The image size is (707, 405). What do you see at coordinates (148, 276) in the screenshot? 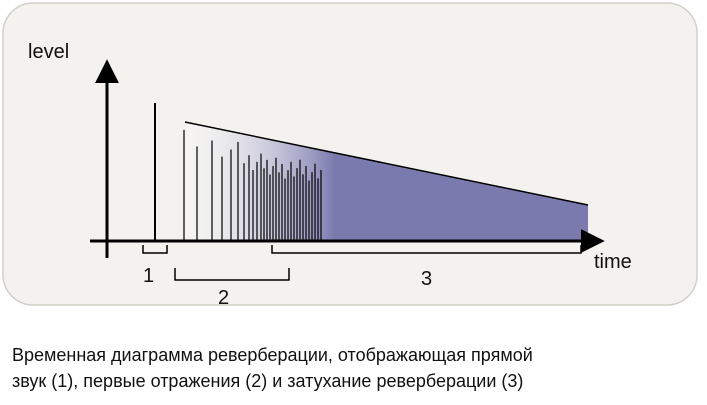
I see `segment-label: 1` at bounding box center [148, 276].